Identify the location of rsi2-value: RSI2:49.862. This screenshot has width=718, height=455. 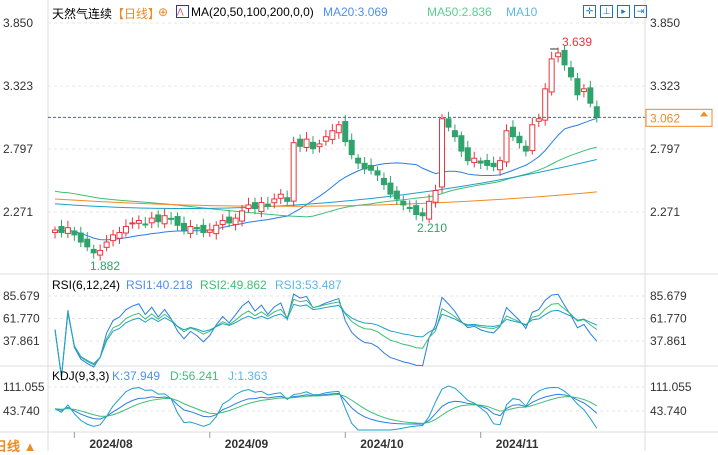
(233, 285).